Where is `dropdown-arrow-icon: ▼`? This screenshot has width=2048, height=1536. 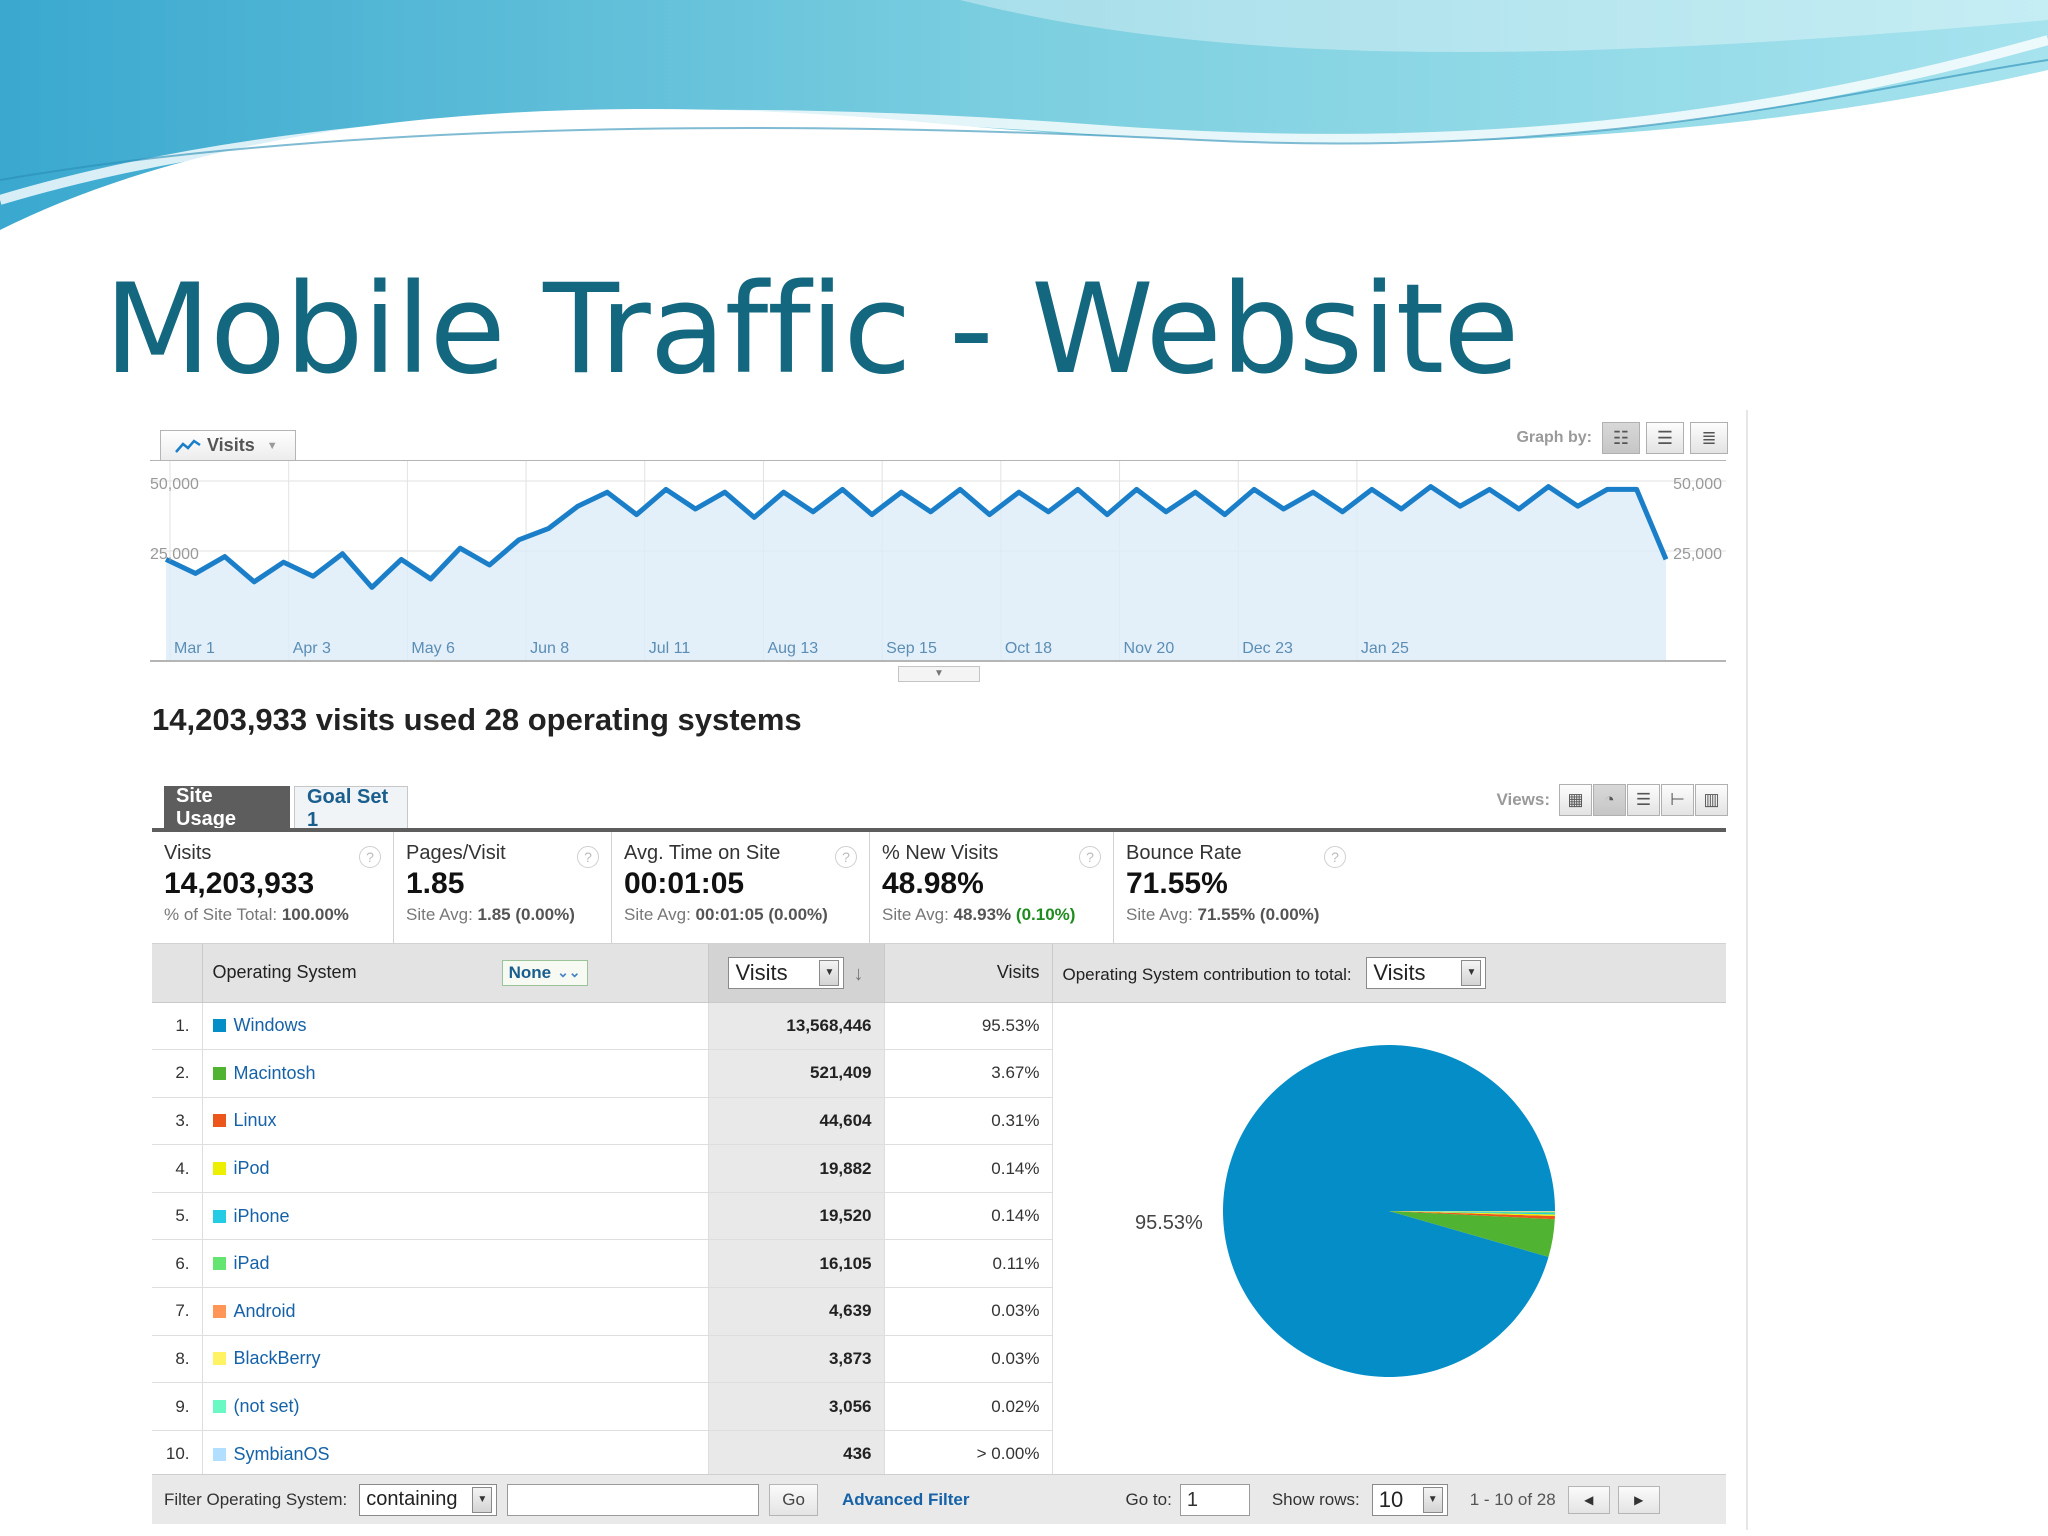 dropdown-arrow-icon: ▼ is located at coordinates (1471, 972).